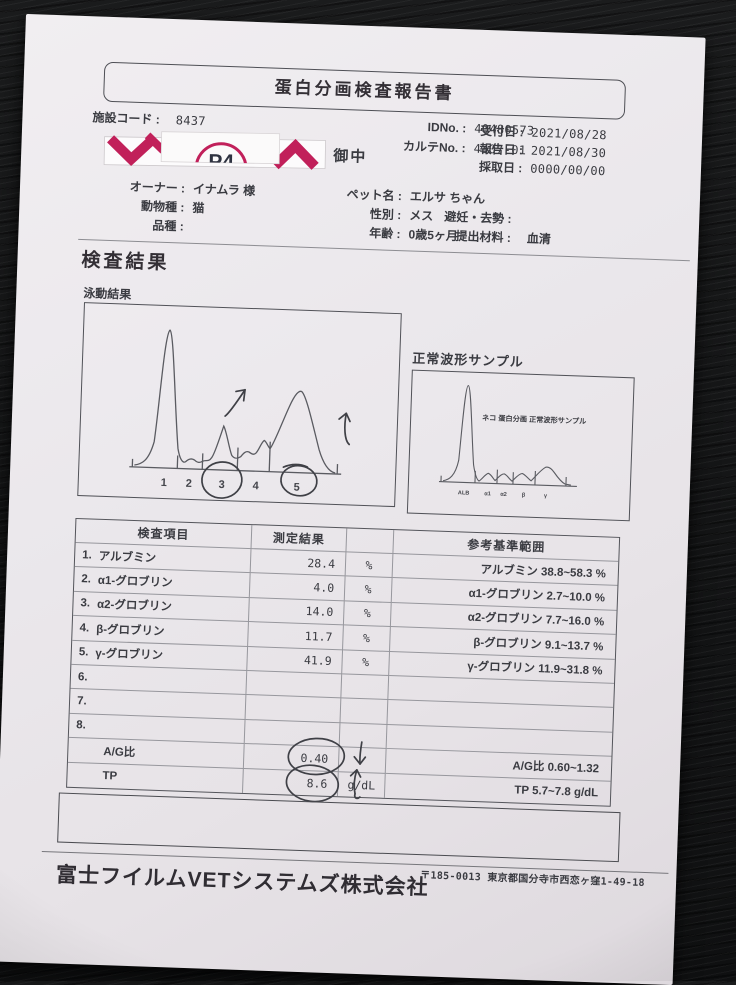  Describe the element at coordinates (501, 149) in the screenshot. I see `reported-date-label: 報告日 :` at that location.